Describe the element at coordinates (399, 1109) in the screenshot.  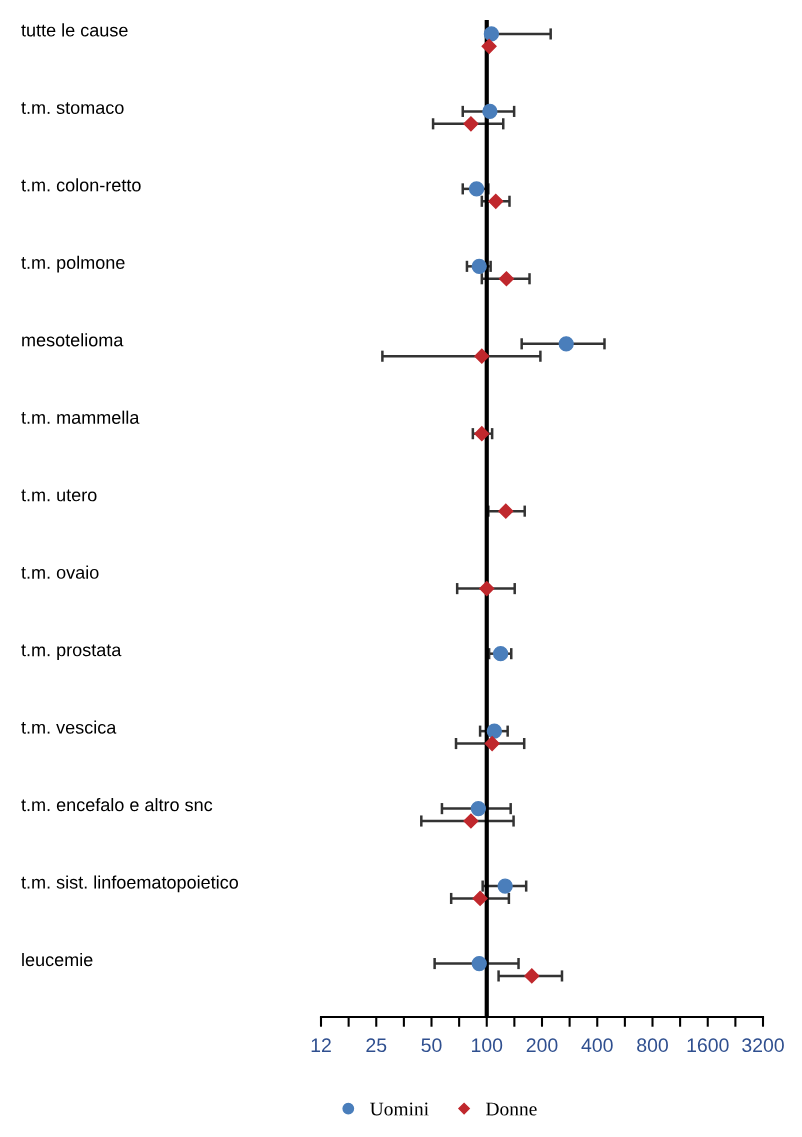
I see `legend-label: Uomini` at that location.